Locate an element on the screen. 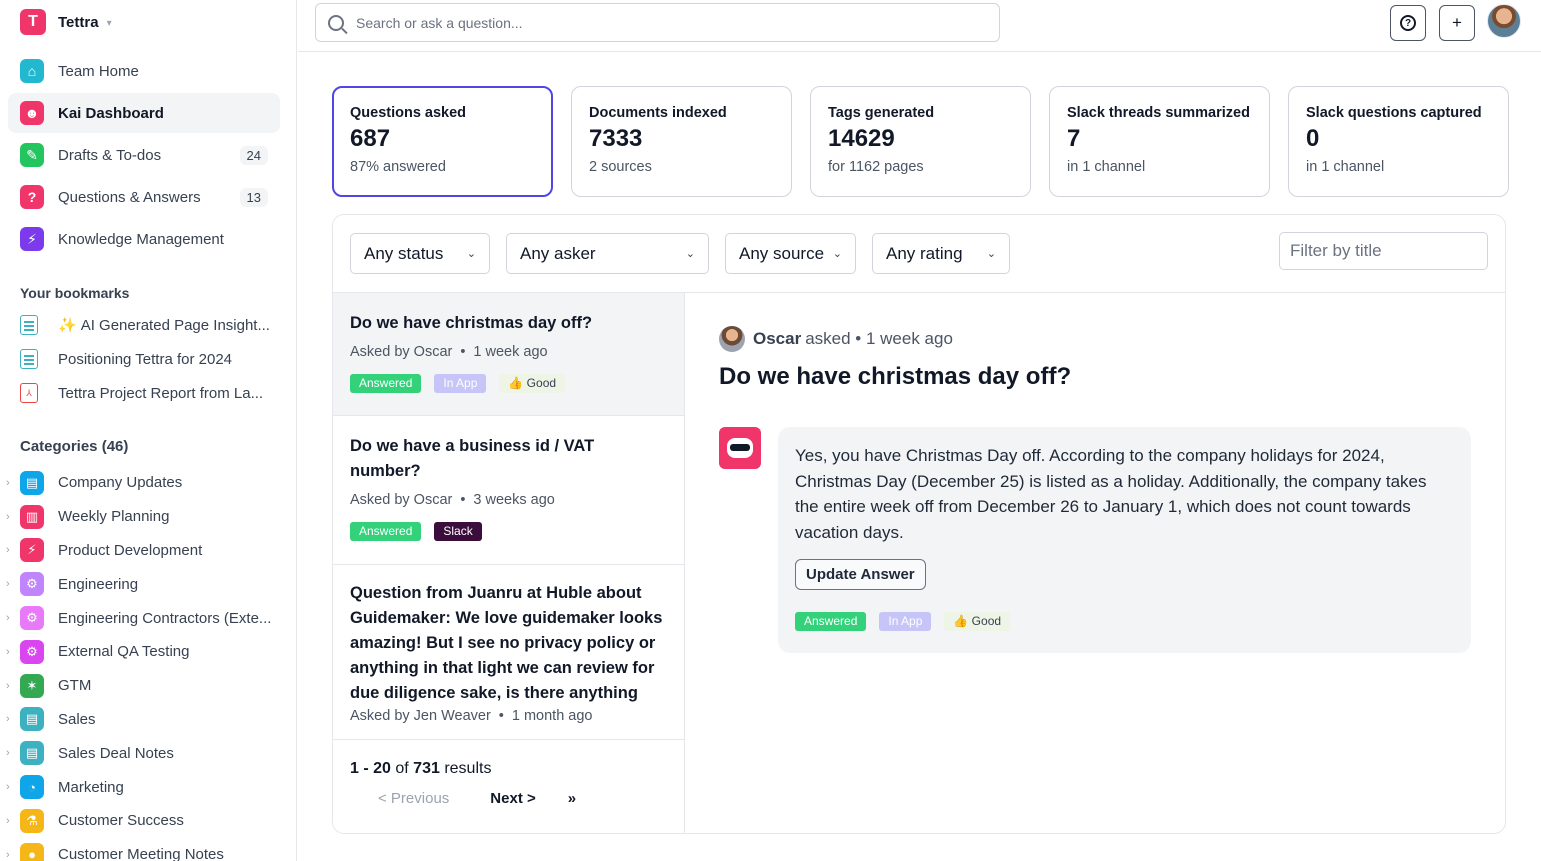 This screenshot has width=1541, height=861. stat-value: 0 is located at coordinates (1313, 138).